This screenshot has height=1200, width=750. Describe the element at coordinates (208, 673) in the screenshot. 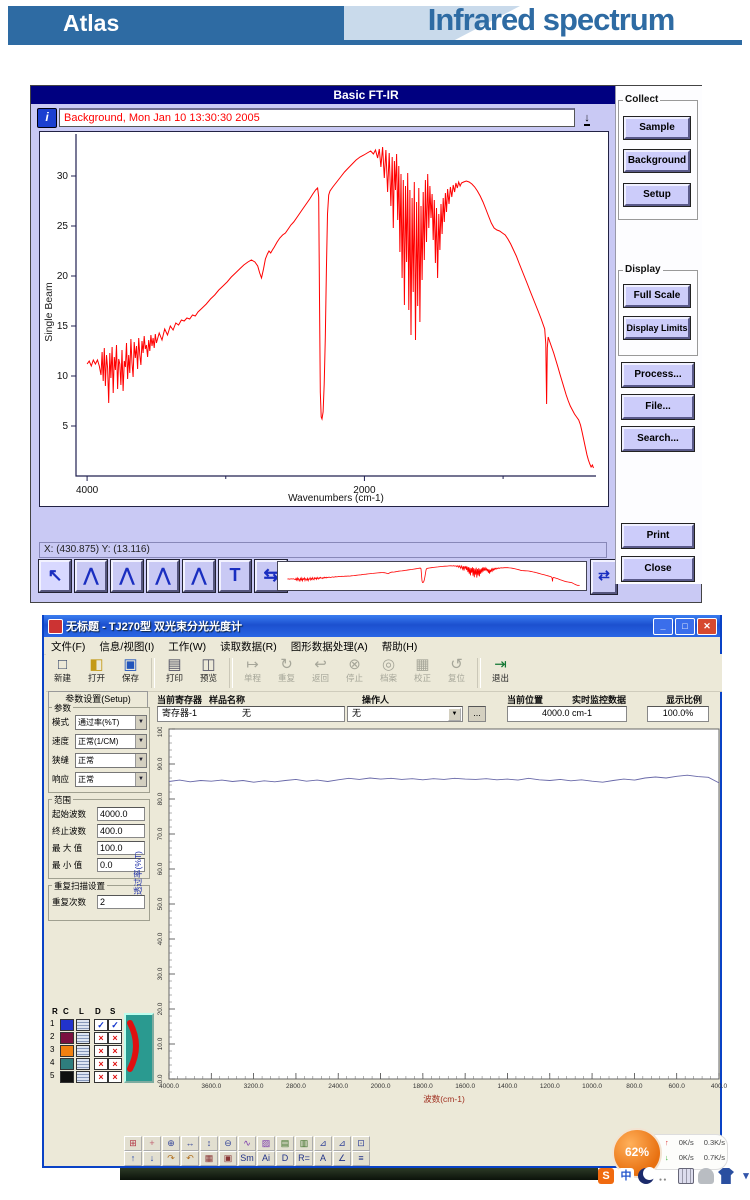

I see `toolbar-button-预览: ◫ 预览` at that location.